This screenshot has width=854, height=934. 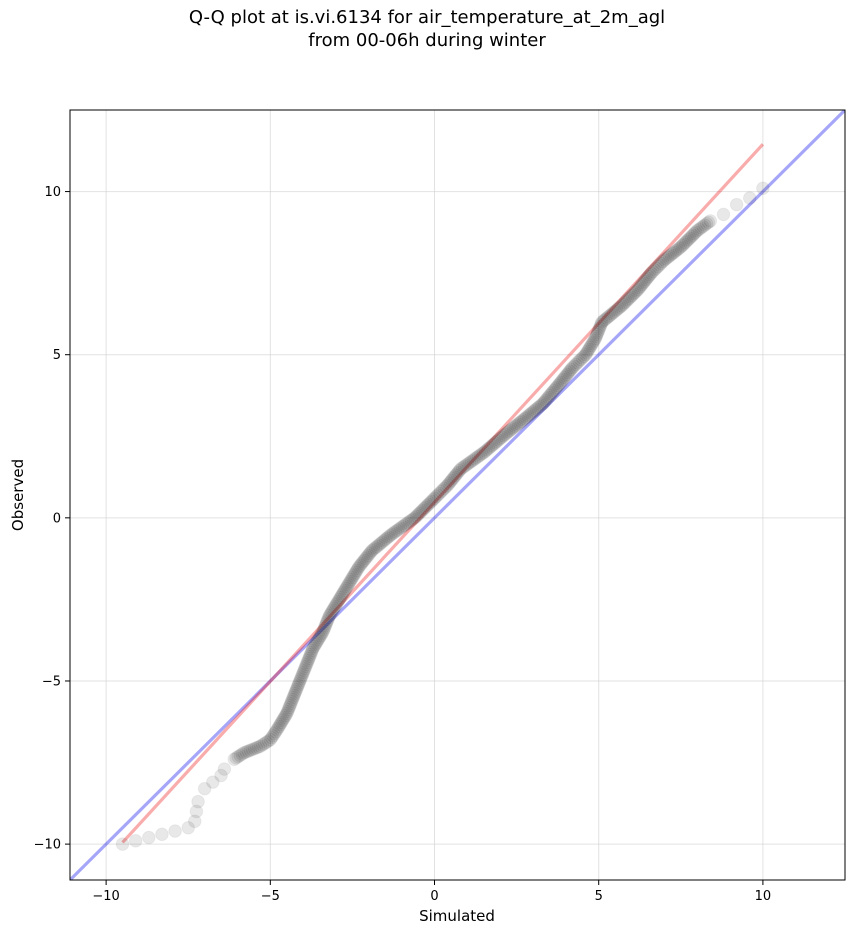 What do you see at coordinates (599, 896) in the screenshot?
I see `x-tick-label: 5` at bounding box center [599, 896].